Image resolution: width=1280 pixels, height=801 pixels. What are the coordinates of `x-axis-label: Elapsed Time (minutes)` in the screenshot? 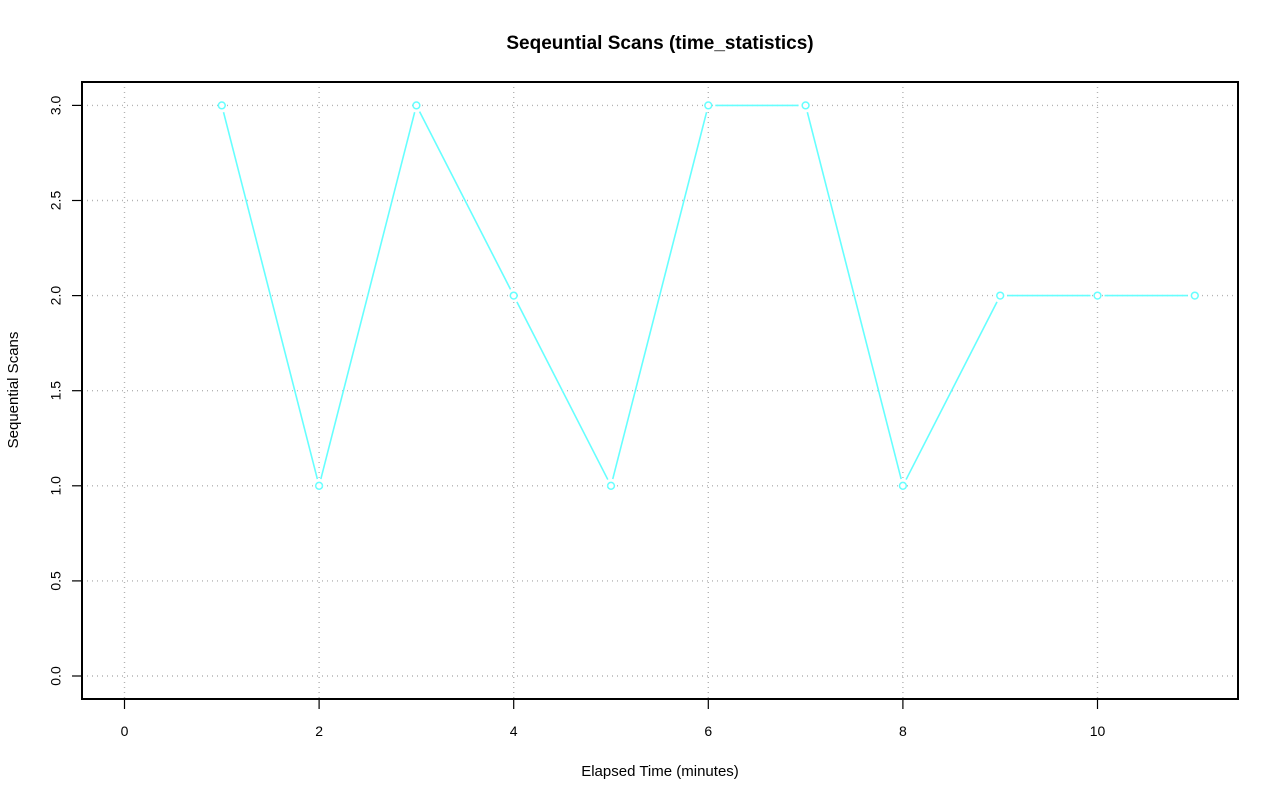 It's located at (660, 771).